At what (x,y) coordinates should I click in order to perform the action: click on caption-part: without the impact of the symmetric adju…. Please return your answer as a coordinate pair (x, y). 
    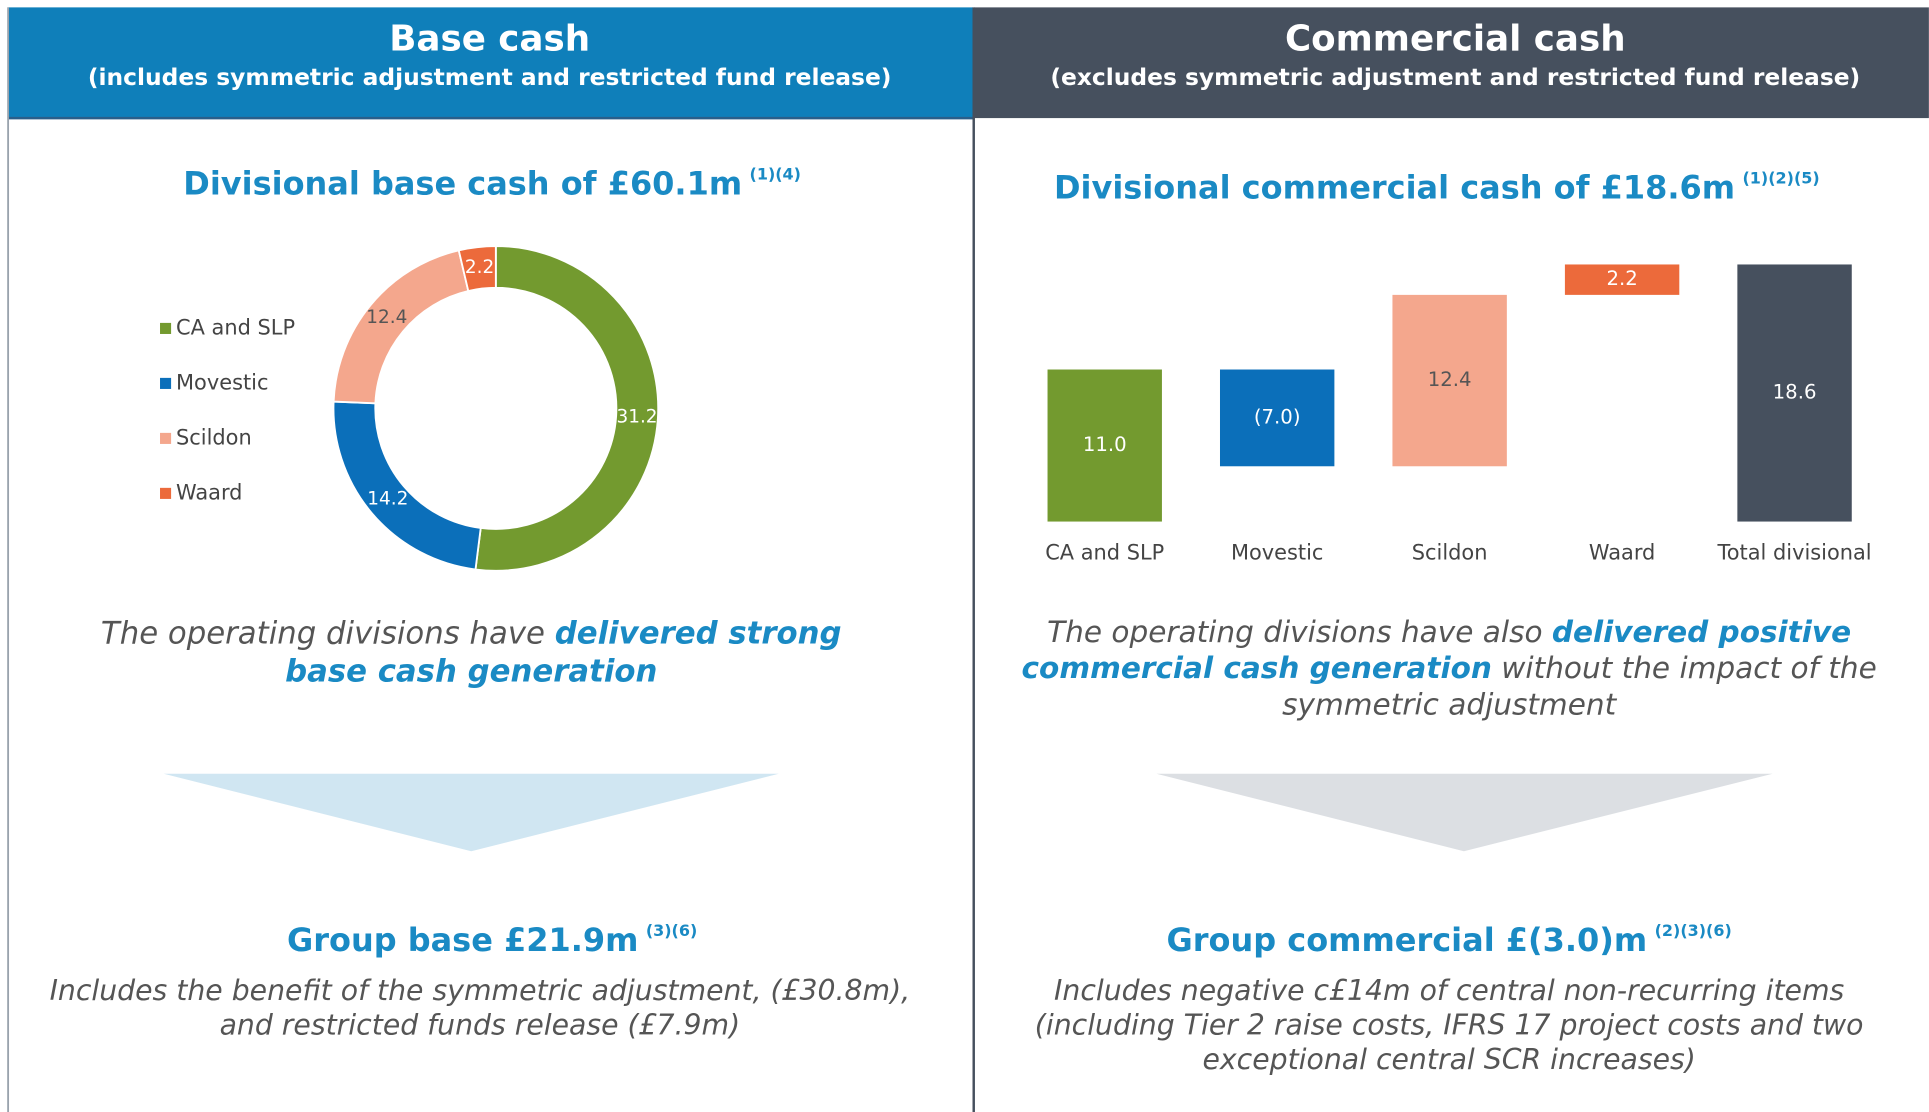
    Looking at the image, I should click on (1579, 686).